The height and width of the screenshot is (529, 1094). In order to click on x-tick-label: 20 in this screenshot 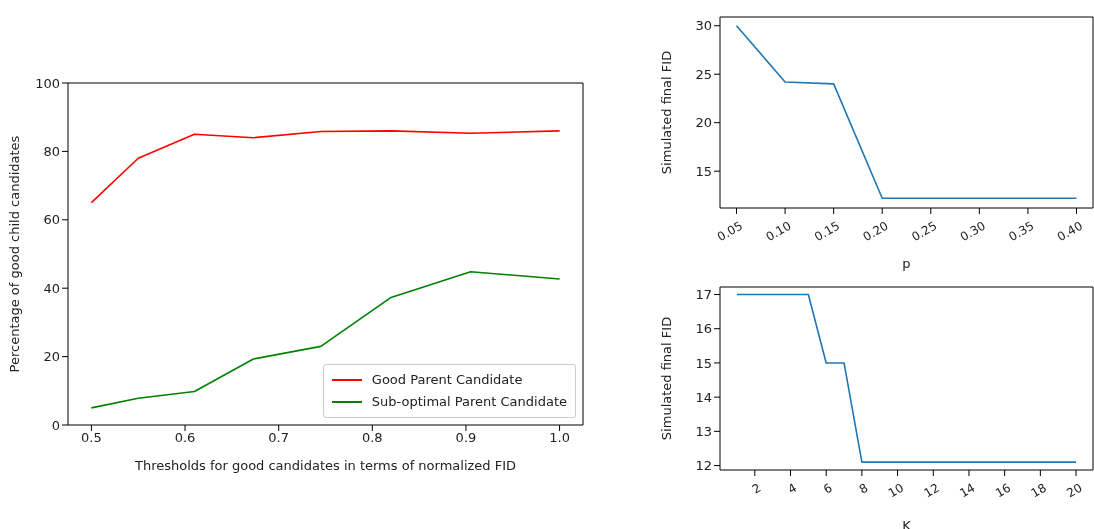, I will do `click(1074, 490)`.